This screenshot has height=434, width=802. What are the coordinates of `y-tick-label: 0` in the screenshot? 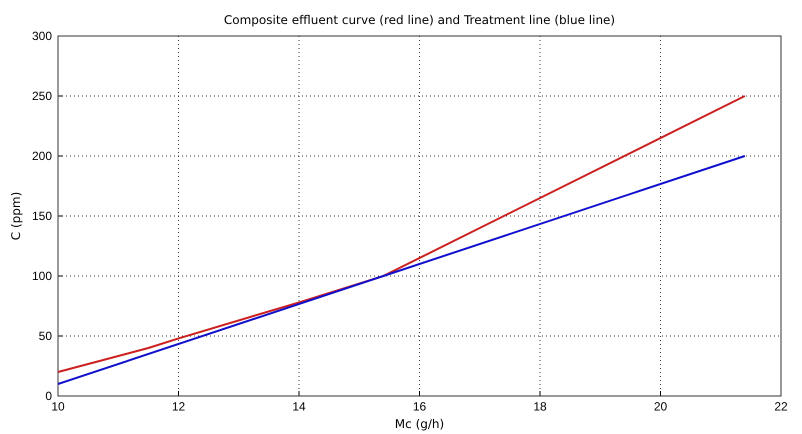 It's located at (48, 395).